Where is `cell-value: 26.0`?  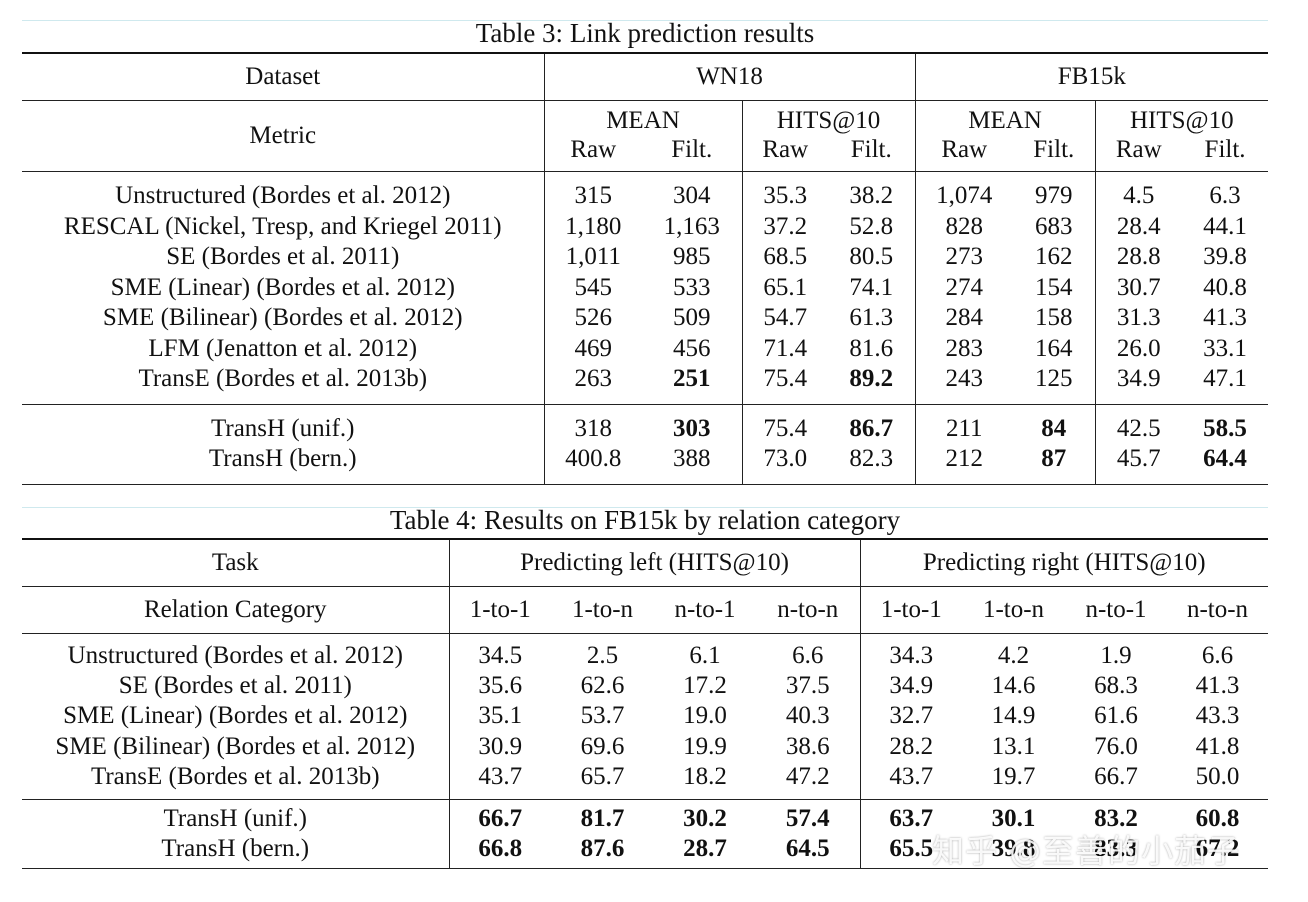
cell-value: 26.0 is located at coordinates (1138, 348).